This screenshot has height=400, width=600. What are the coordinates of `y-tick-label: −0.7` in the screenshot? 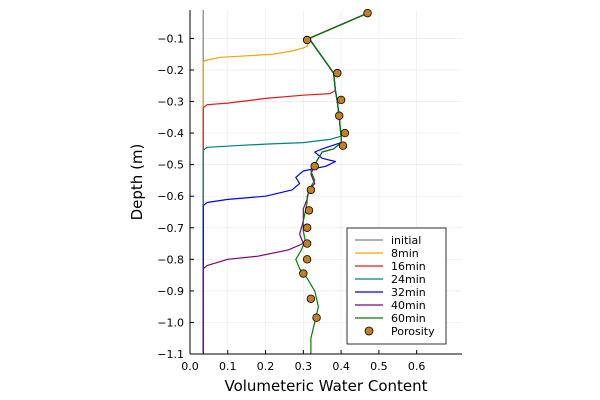 It's located at (170, 228).